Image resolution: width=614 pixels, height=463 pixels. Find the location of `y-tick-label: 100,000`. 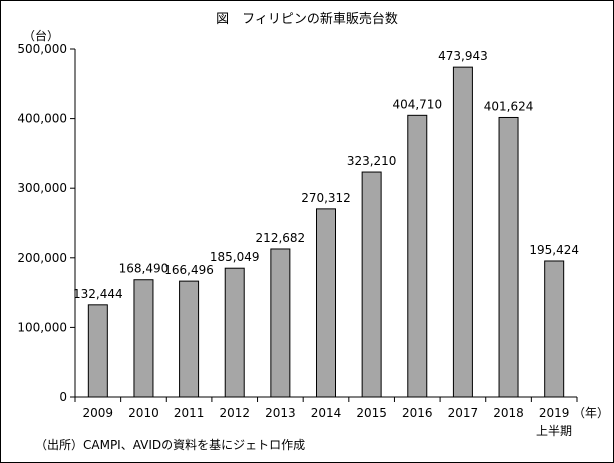

y-tick-label: 100,000 is located at coordinates (42, 327).